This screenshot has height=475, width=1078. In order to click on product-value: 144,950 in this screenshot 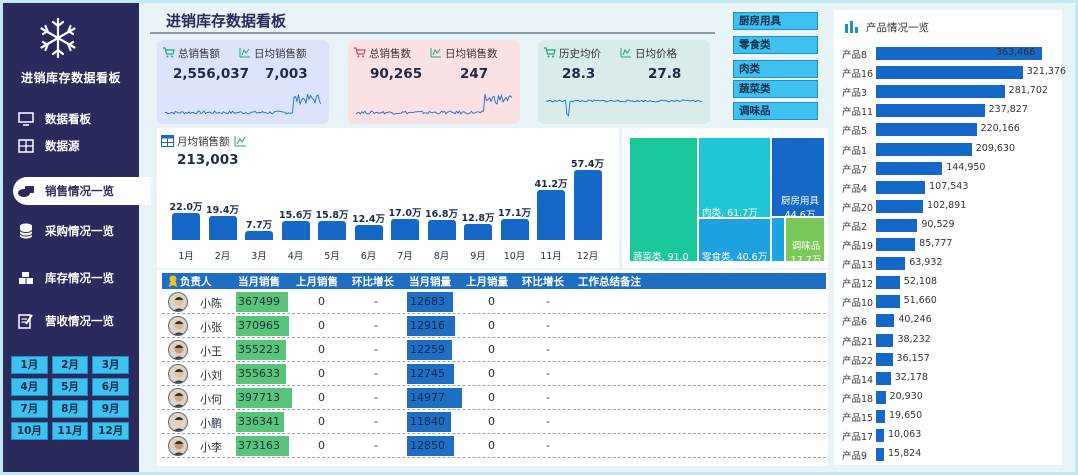, I will do `click(966, 167)`.